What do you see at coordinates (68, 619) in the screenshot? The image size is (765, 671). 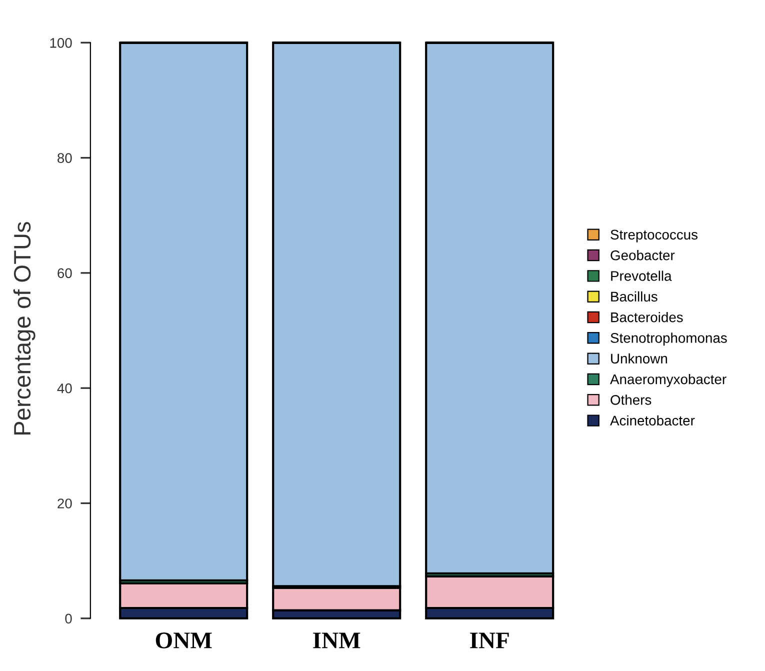 I see `y-tick-label: 0` at bounding box center [68, 619].